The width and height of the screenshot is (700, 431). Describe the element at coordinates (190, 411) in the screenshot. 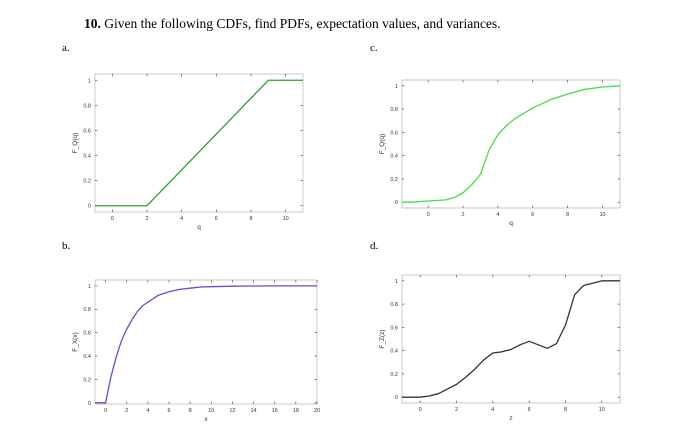

I see `x-tick-label-b: 8` at that location.